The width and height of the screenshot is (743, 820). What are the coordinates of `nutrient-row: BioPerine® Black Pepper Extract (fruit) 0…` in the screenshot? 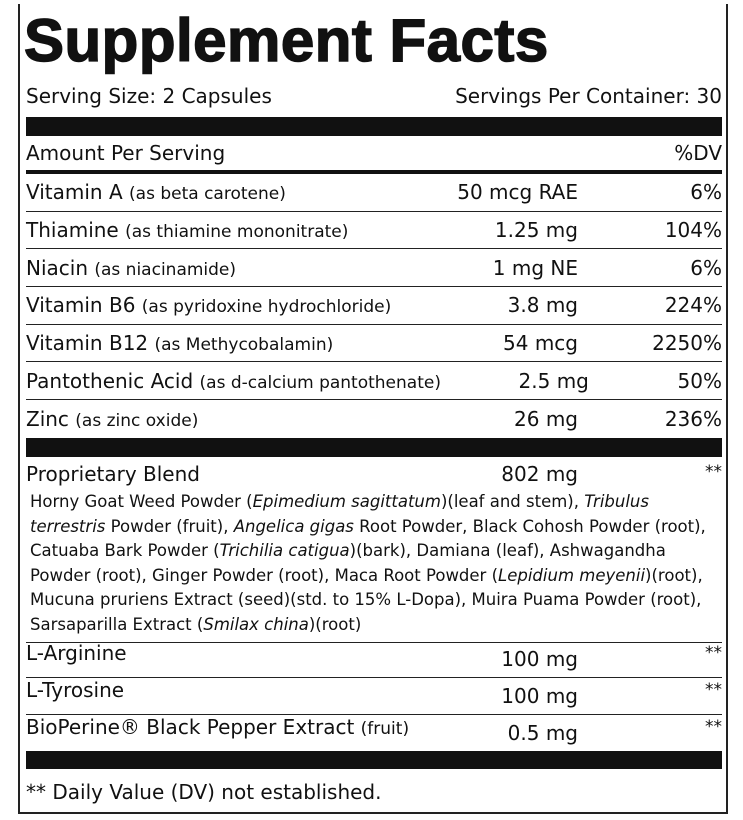 It's located at (374, 733).